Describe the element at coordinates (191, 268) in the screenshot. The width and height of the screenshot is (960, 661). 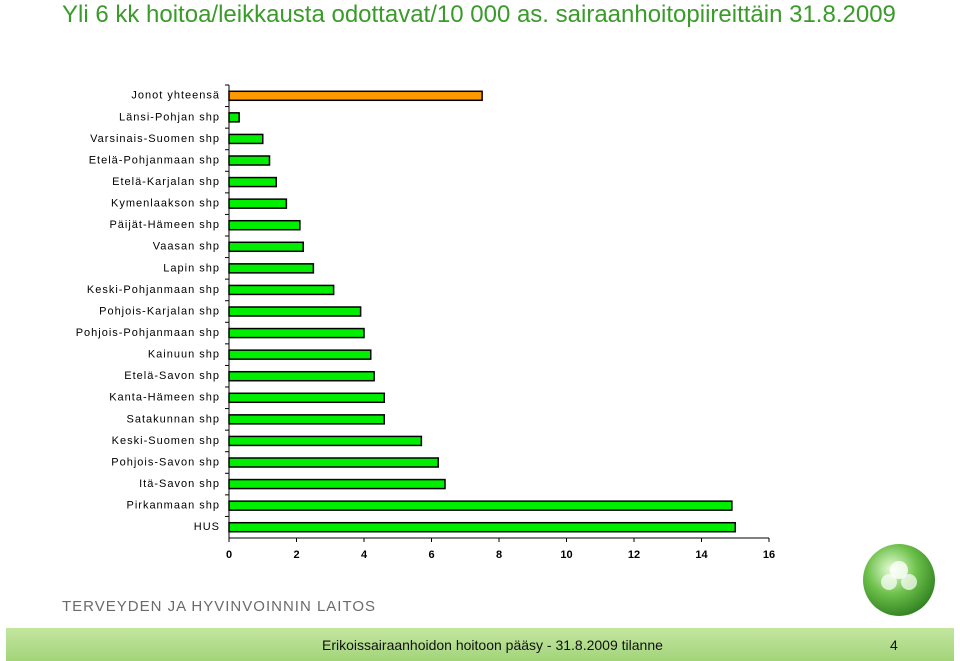
I see `y-tick-label: Lapin shp` at that location.